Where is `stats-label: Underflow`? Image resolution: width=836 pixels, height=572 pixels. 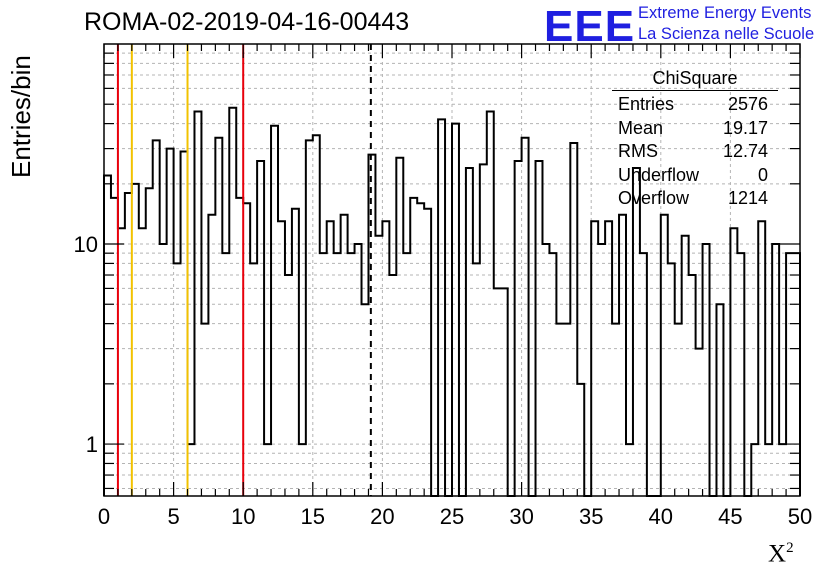 stats-label: Underflow is located at coordinates (659, 174).